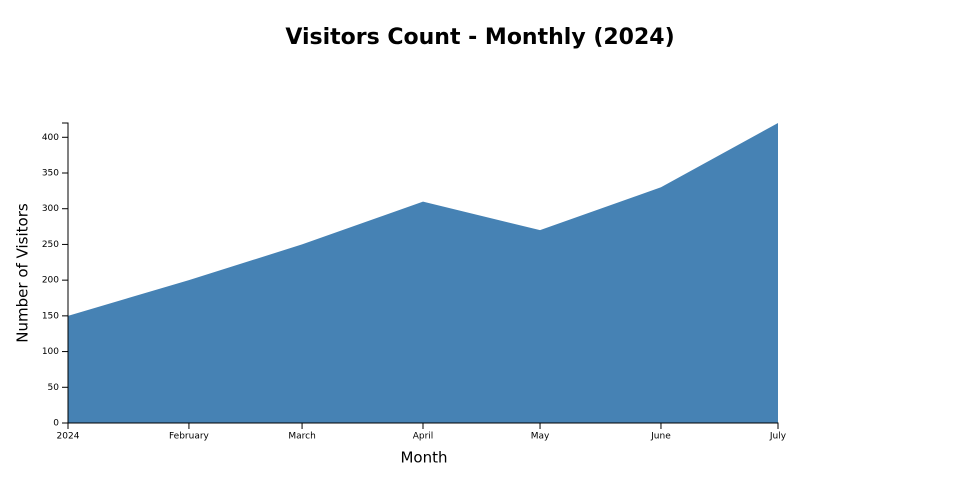  I want to click on y-tick-label: 350, so click(50, 174).